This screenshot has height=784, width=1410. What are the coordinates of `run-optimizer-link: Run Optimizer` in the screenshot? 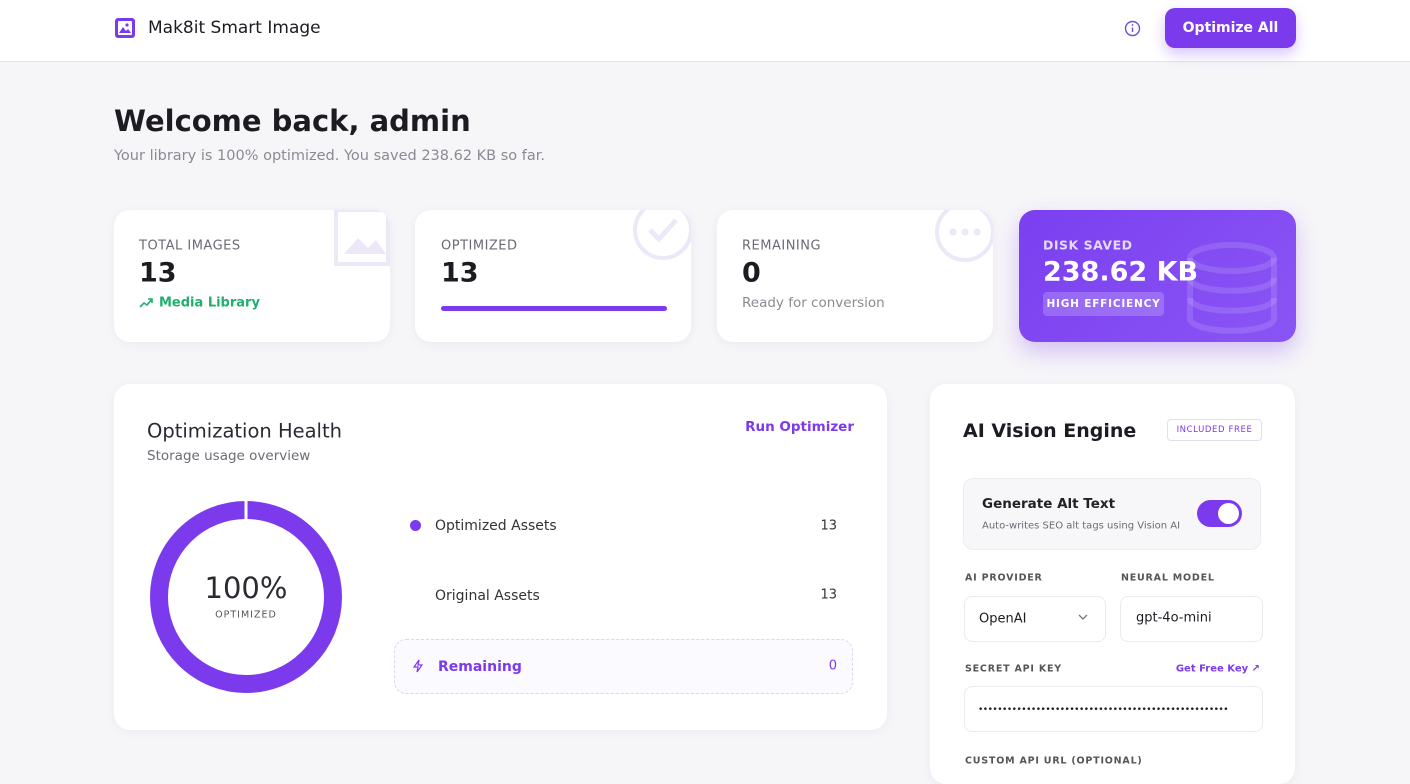 It's located at (799, 427).